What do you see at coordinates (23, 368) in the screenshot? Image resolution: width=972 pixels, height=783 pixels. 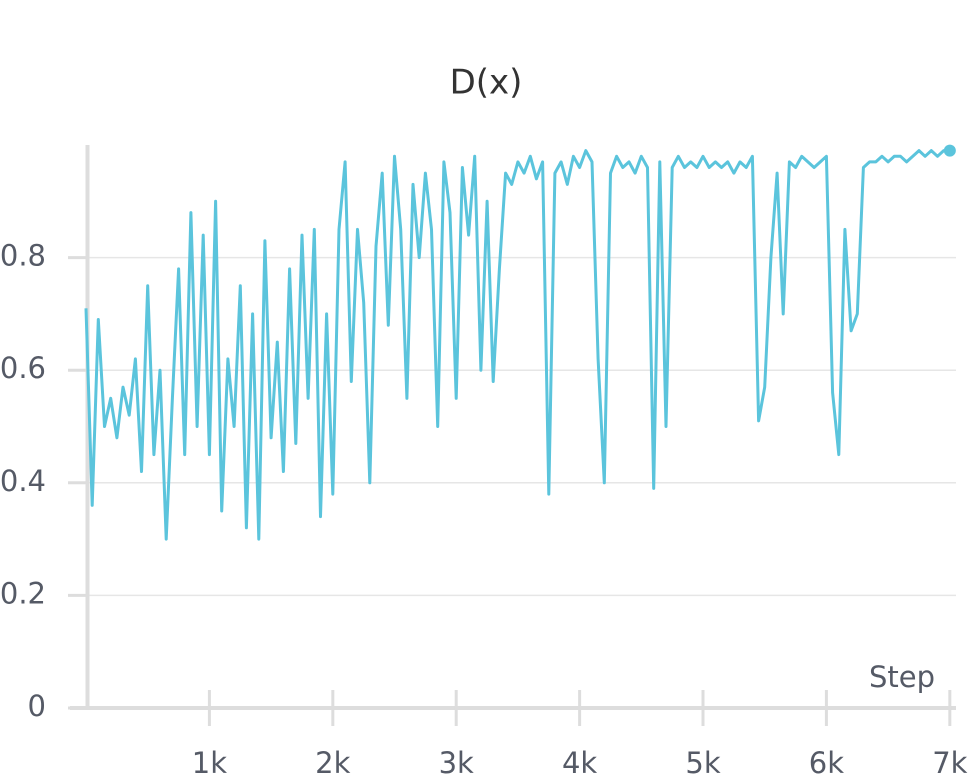 I see `y-tick-label: 0.6` at bounding box center [23, 368].